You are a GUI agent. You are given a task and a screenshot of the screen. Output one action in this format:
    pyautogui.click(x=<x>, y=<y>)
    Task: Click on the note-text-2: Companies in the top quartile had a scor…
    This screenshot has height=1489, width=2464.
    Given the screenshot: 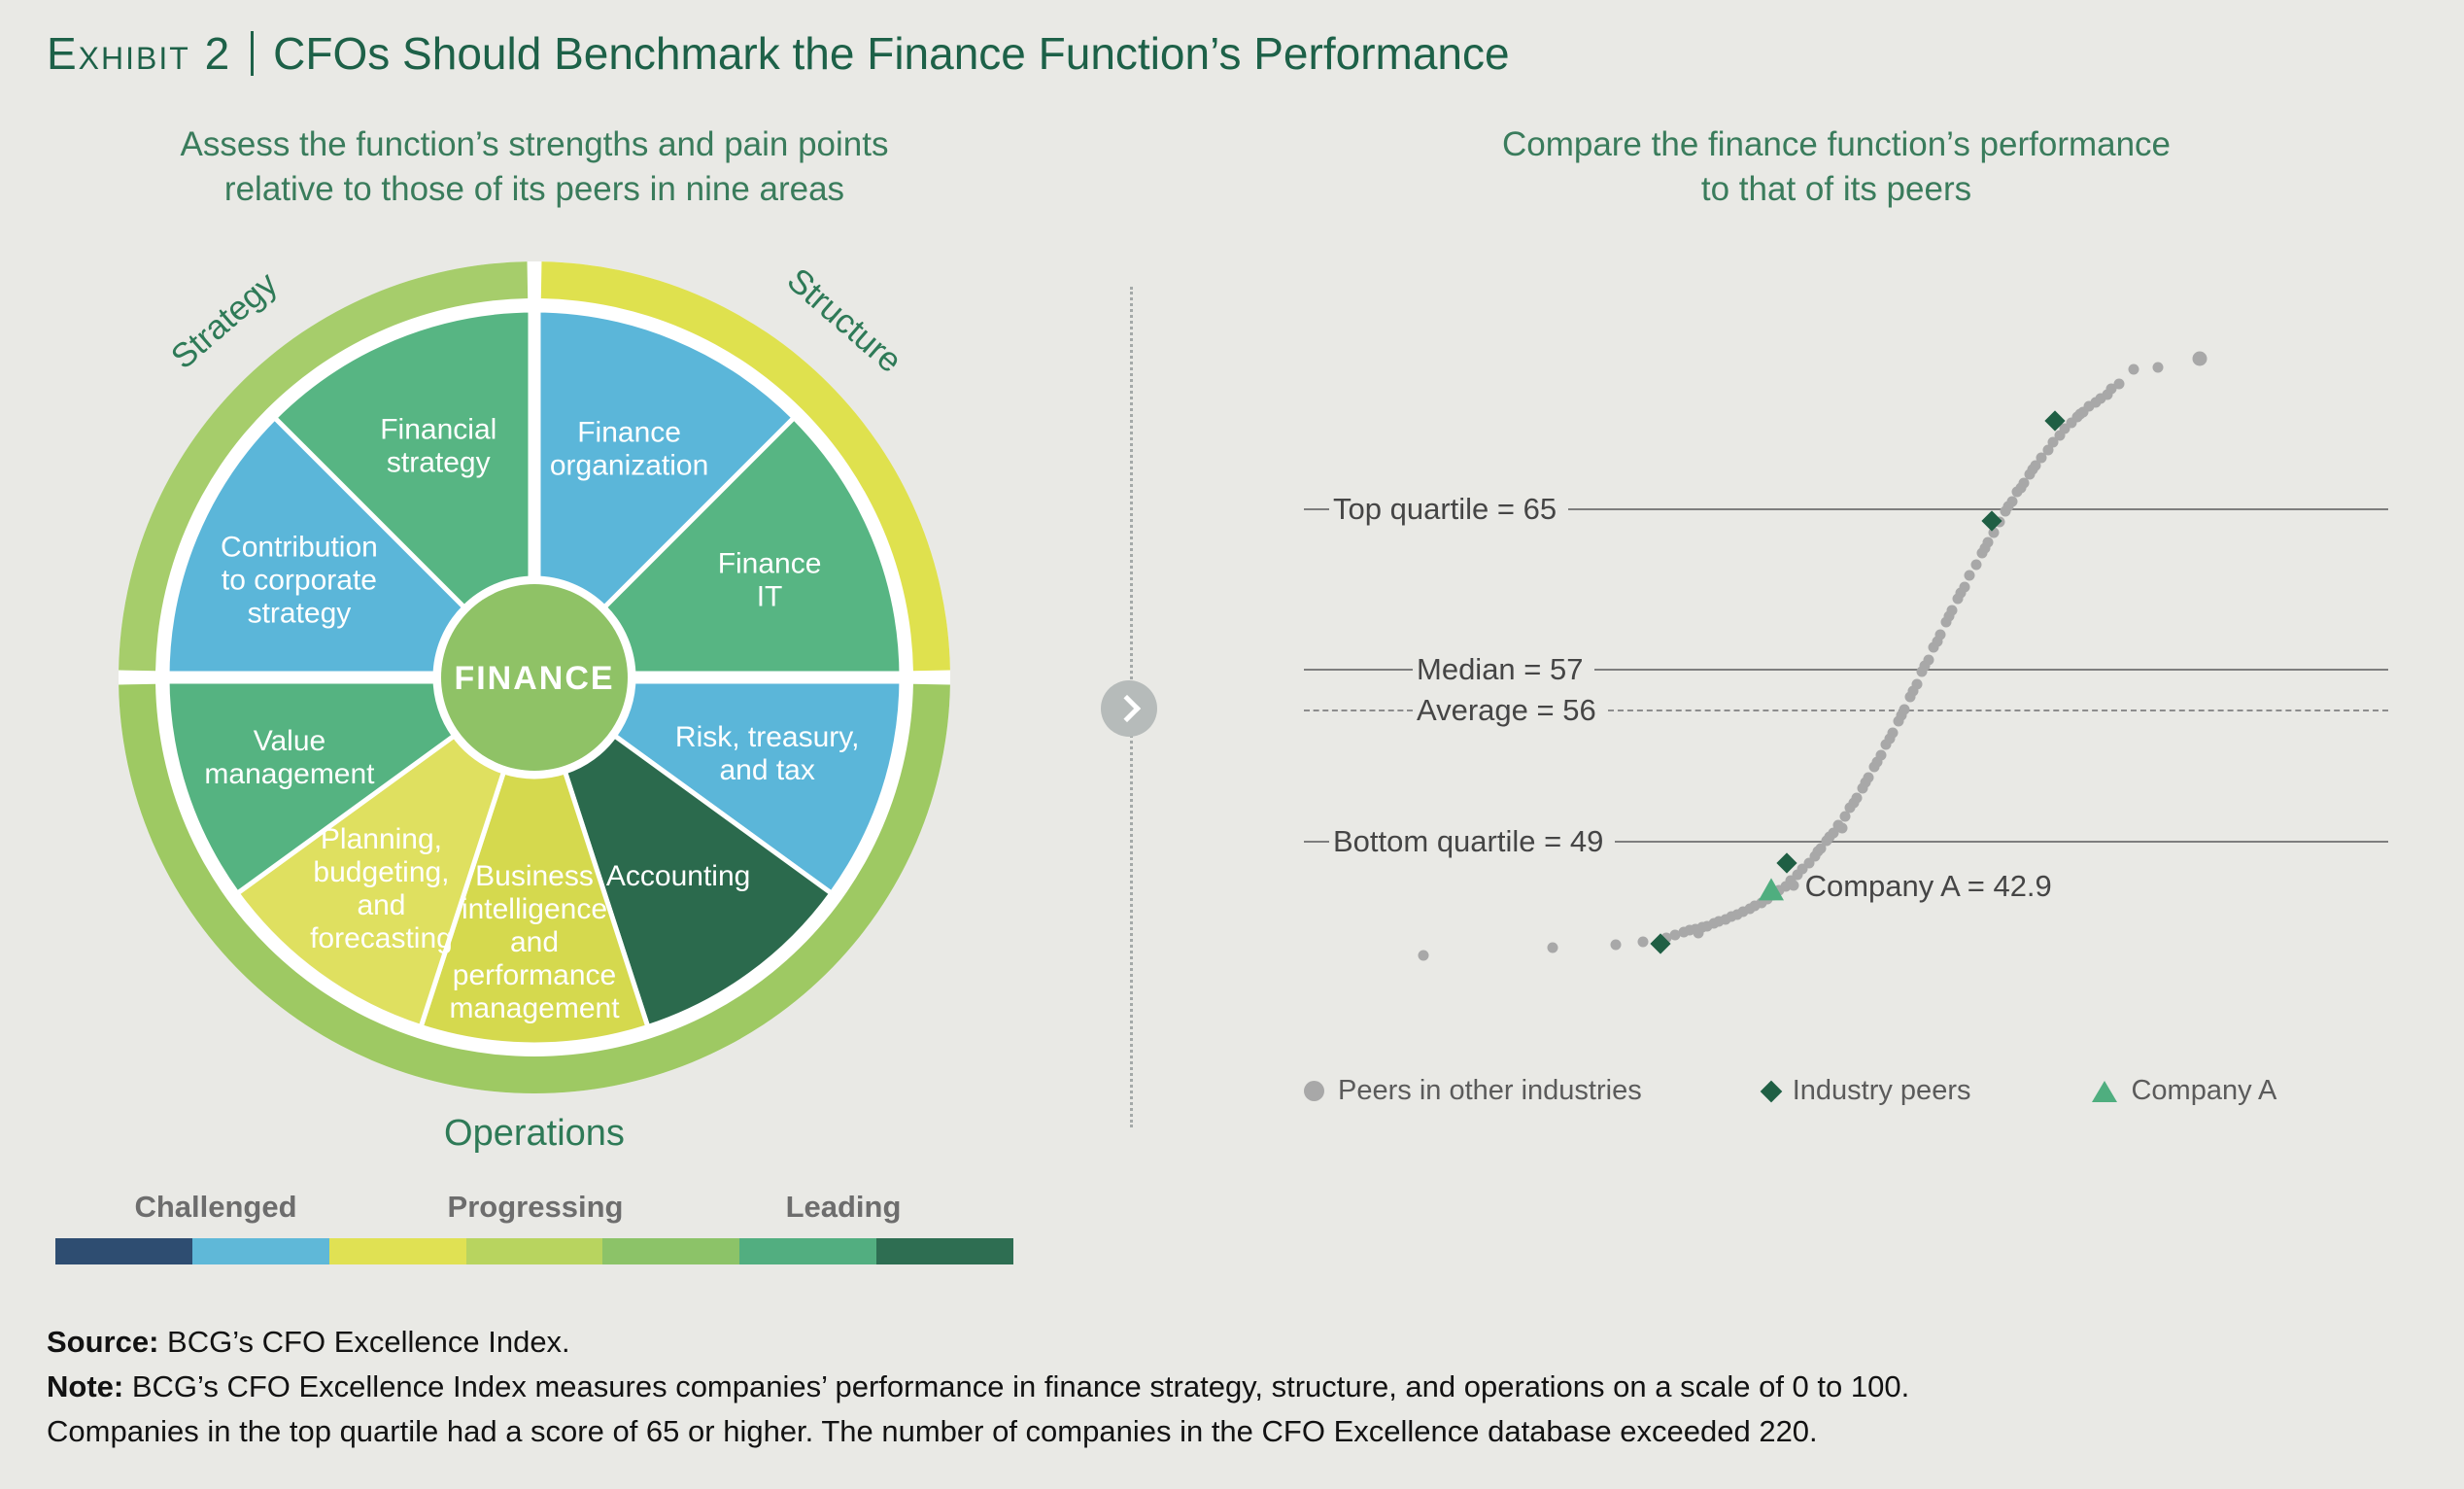 What is the action you would take?
    pyautogui.click(x=932, y=1431)
    